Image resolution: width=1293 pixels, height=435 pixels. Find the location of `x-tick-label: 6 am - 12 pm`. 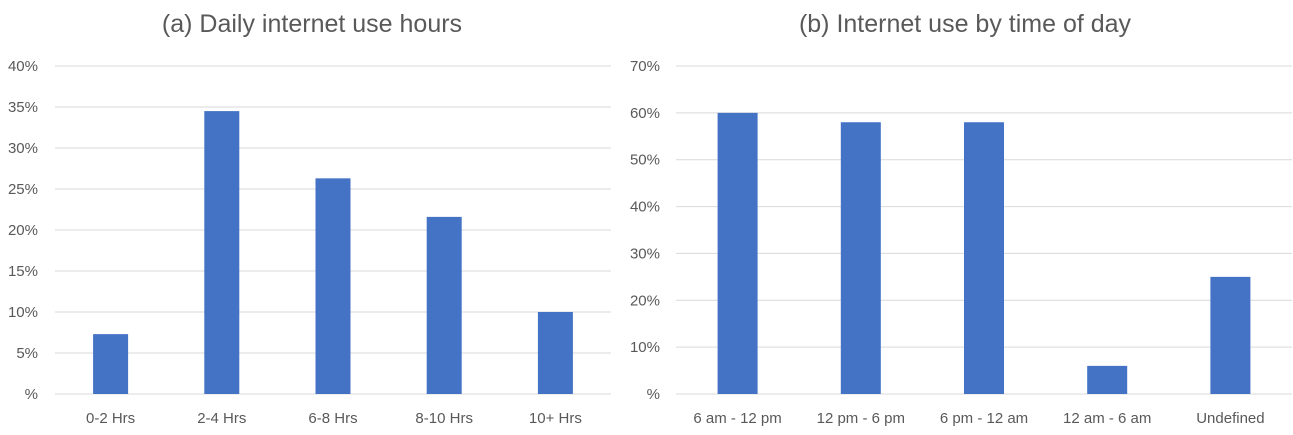

x-tick-label: 6 am - 12 pm is located at coordinates (737, 418).